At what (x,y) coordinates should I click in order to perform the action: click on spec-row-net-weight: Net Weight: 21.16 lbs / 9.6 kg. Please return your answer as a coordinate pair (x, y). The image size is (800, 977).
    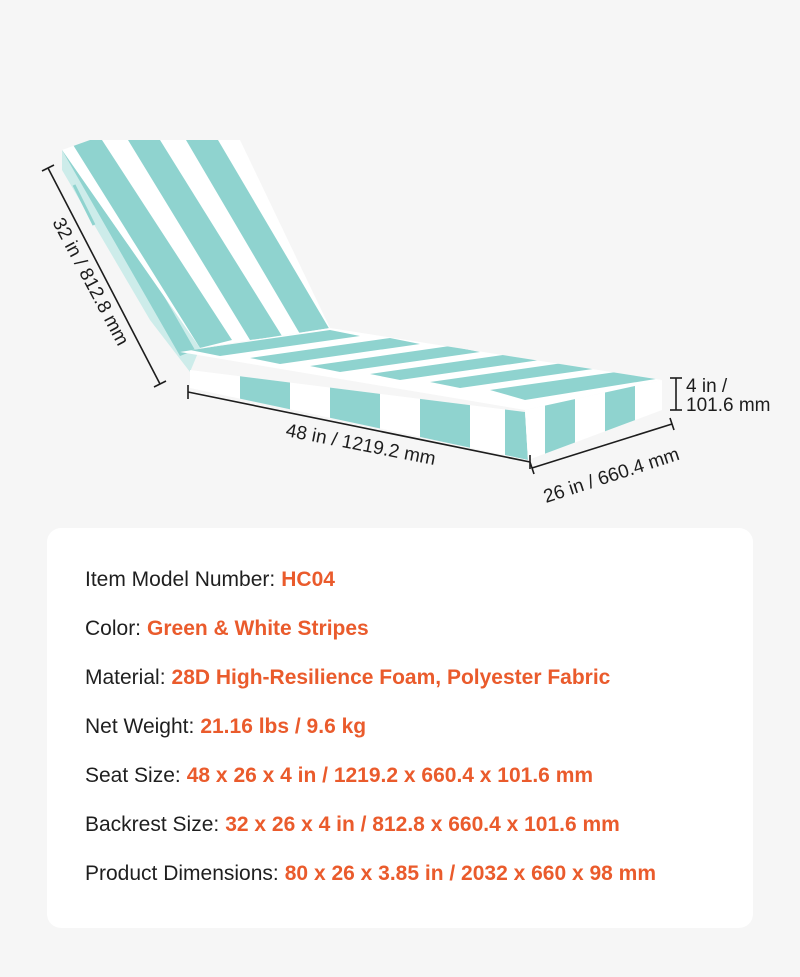
    Looking at the image, I should click on (370, 739).